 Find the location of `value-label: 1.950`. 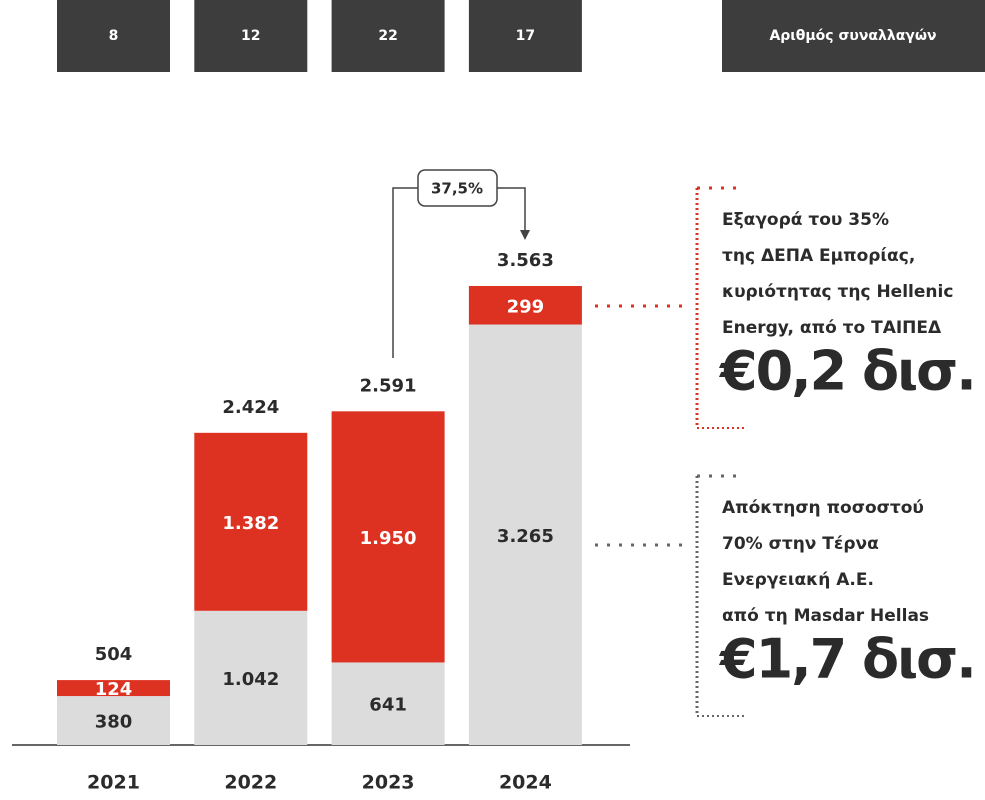

value-label: 1.950 is located at coordinates (388, 538).